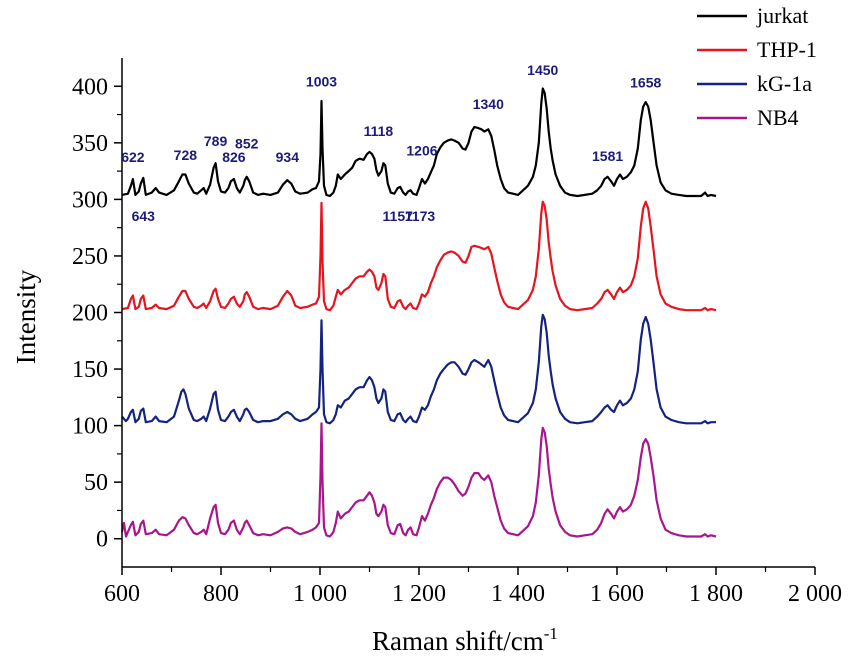 This screenshot has height=664, width=850. What do you see at coordinates (90, 87) in the screenshot?
I see `y-tick-label: 400` at bounding box center [90, 87].